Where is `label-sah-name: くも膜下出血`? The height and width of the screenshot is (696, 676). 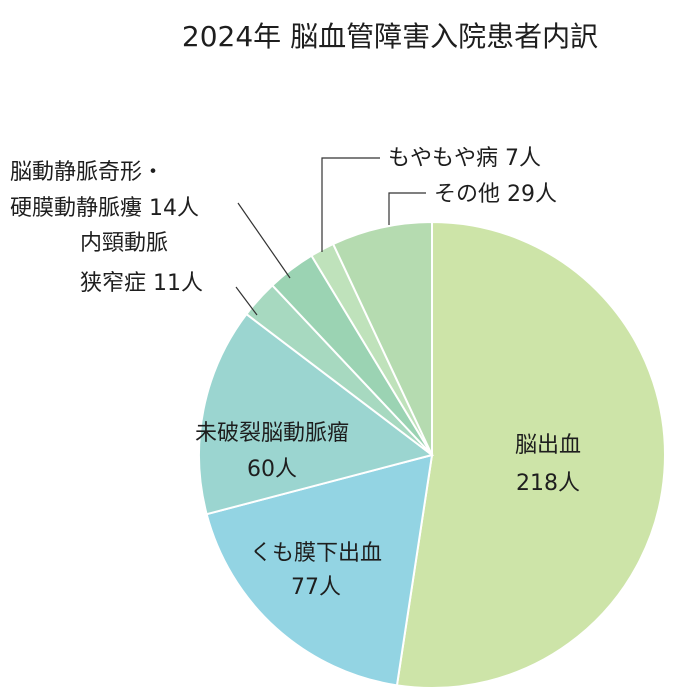 label-sah-name: くも膜下出血 is located at coordinates (316, 553).